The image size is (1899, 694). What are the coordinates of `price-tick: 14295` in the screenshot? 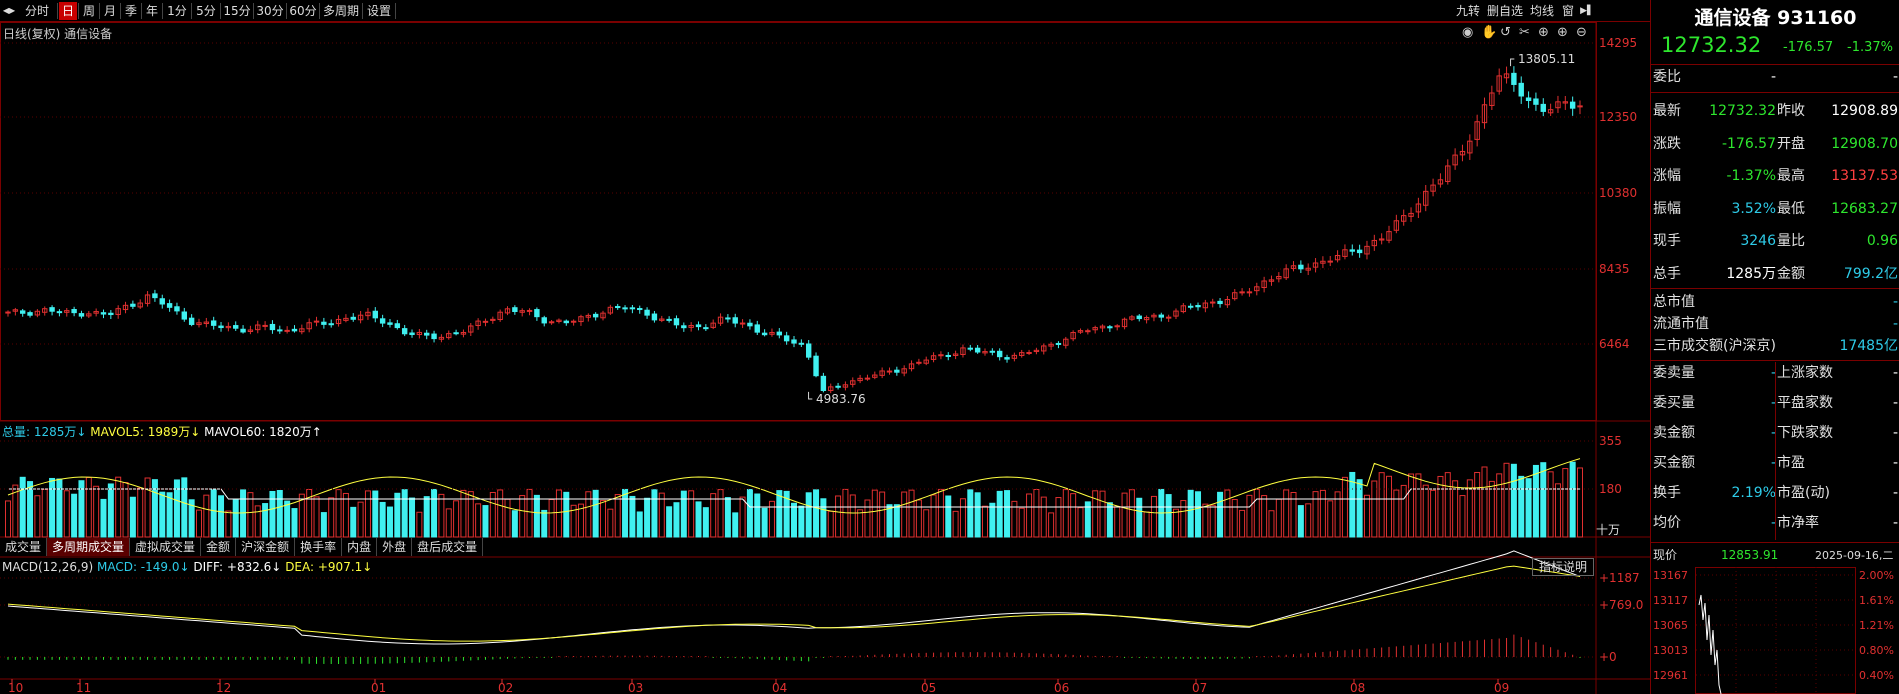 It's located at (1618, 43).